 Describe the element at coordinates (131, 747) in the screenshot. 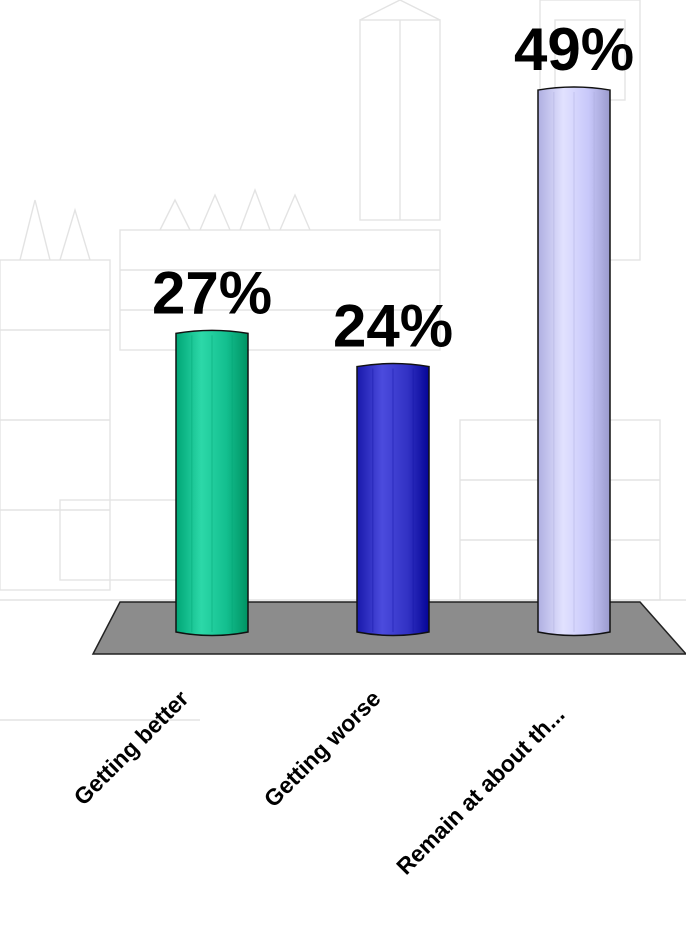

I see `category-label-1: Getting better` at that location.